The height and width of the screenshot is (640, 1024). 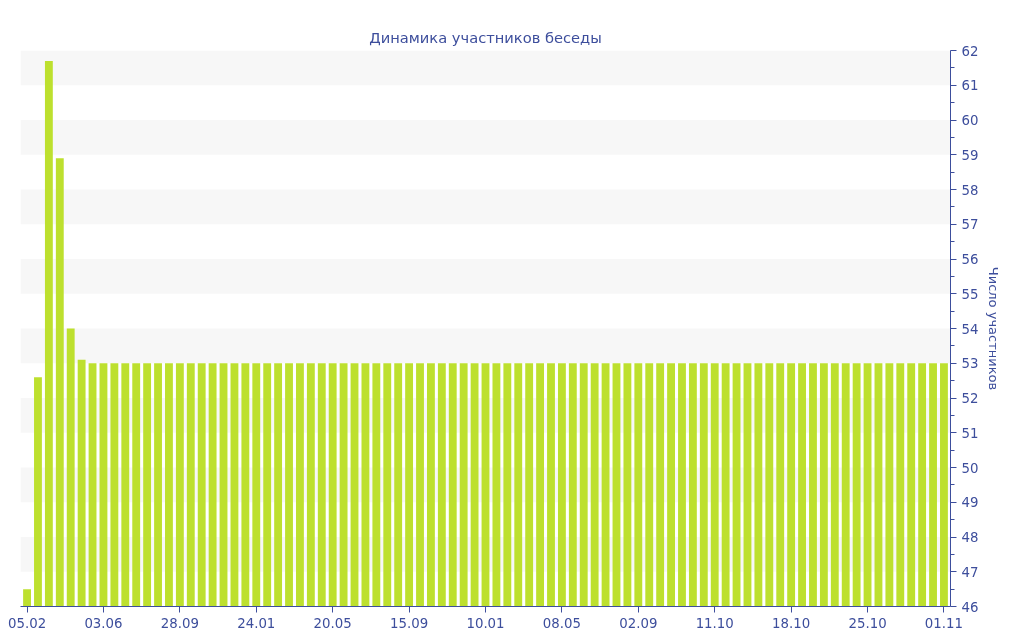 What do you see at coordinates (27, 623) in the screenshot?
I see `x-tick-label: 05.02` at bounding box center [27, 623].